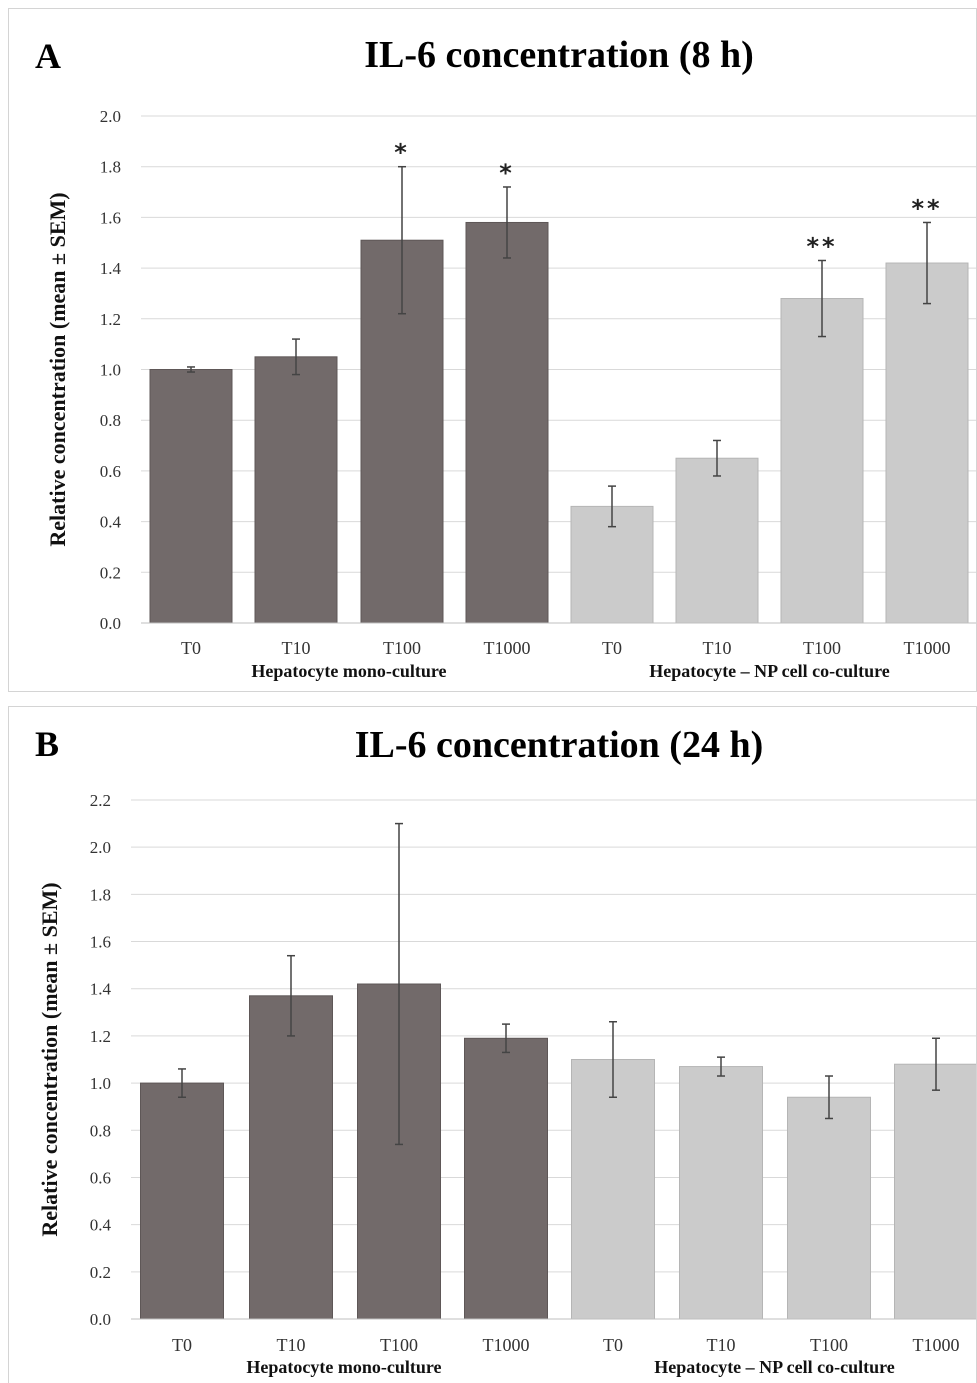 This screenshot has height=1383, width=977. I want to click on chart-a-group-label: Hepatocyte – NP cell co-culture, so click(769, 671).